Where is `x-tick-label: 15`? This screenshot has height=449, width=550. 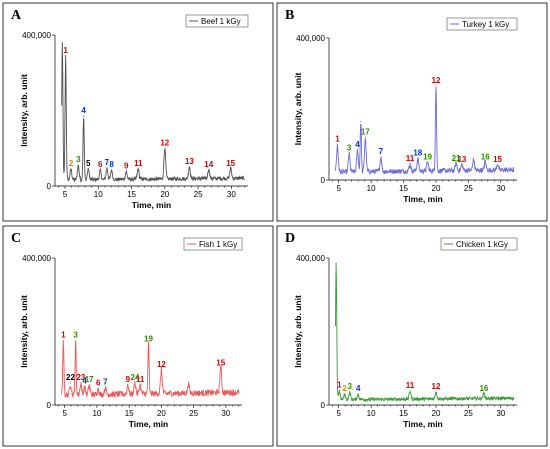 x-tick-label: 15 is located at coordinates (403, 413).